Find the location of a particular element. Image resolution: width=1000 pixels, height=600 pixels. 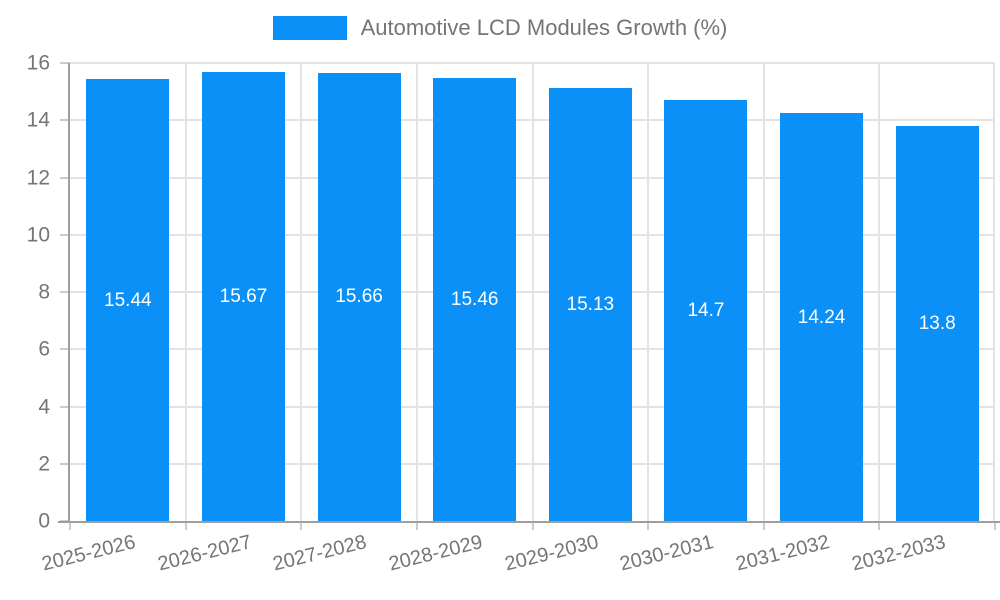

bar-value-label: 15.66 is located at coordinates (359, 297).